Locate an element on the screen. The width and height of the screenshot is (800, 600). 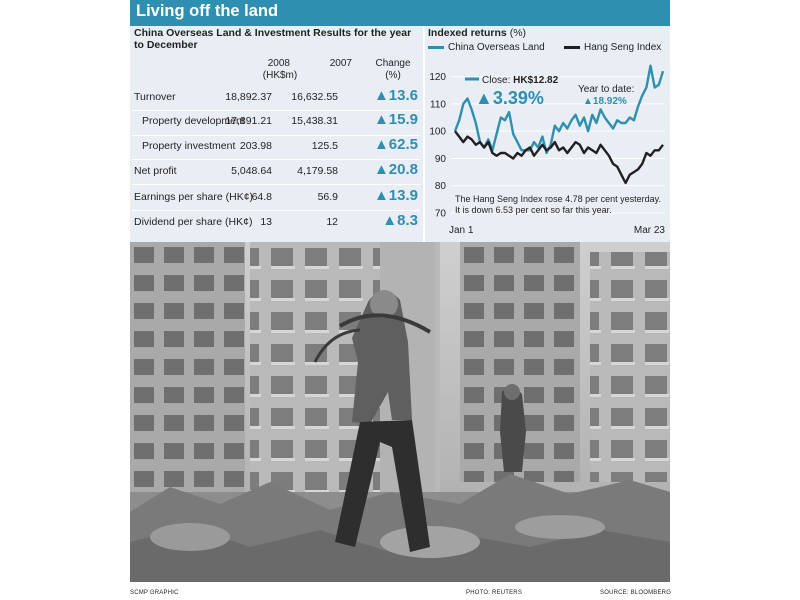
panel-divider is located at coordinates (424, 134).